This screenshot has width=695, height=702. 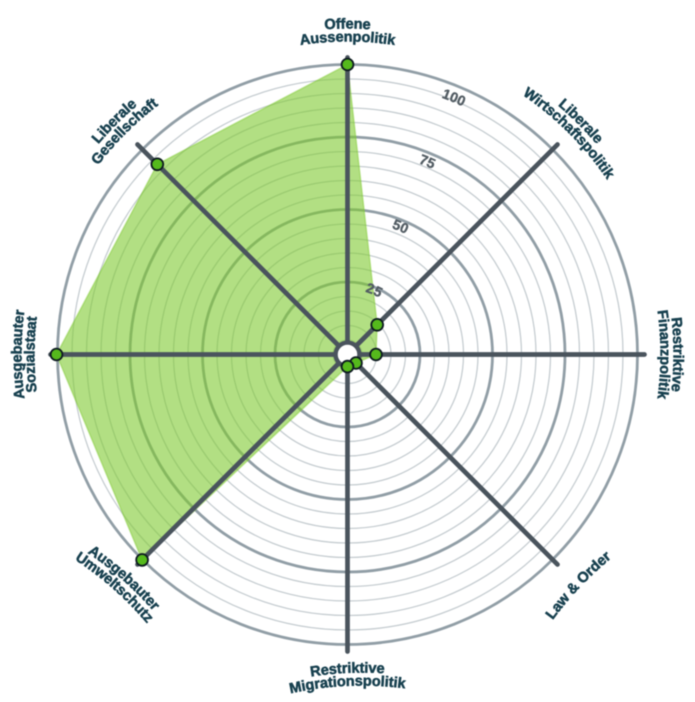 I want to click on svg-text: Sozialstaat, so click(x=31, y=354).